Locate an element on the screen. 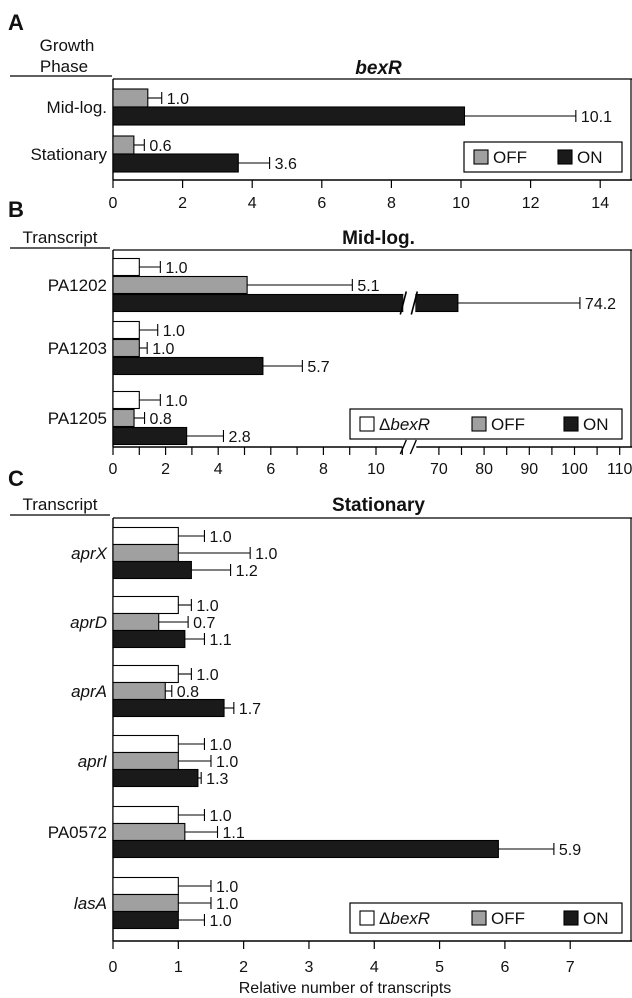  panel-b-axis-break-mark is located at coordinates (413, 447).